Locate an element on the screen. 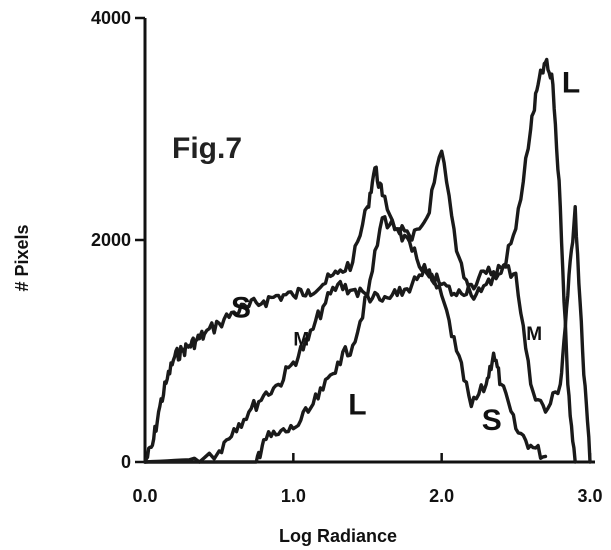 This screenshot has height=550, width=611. x-axis-title: Log Radiance is located at coordinates (338, 536).